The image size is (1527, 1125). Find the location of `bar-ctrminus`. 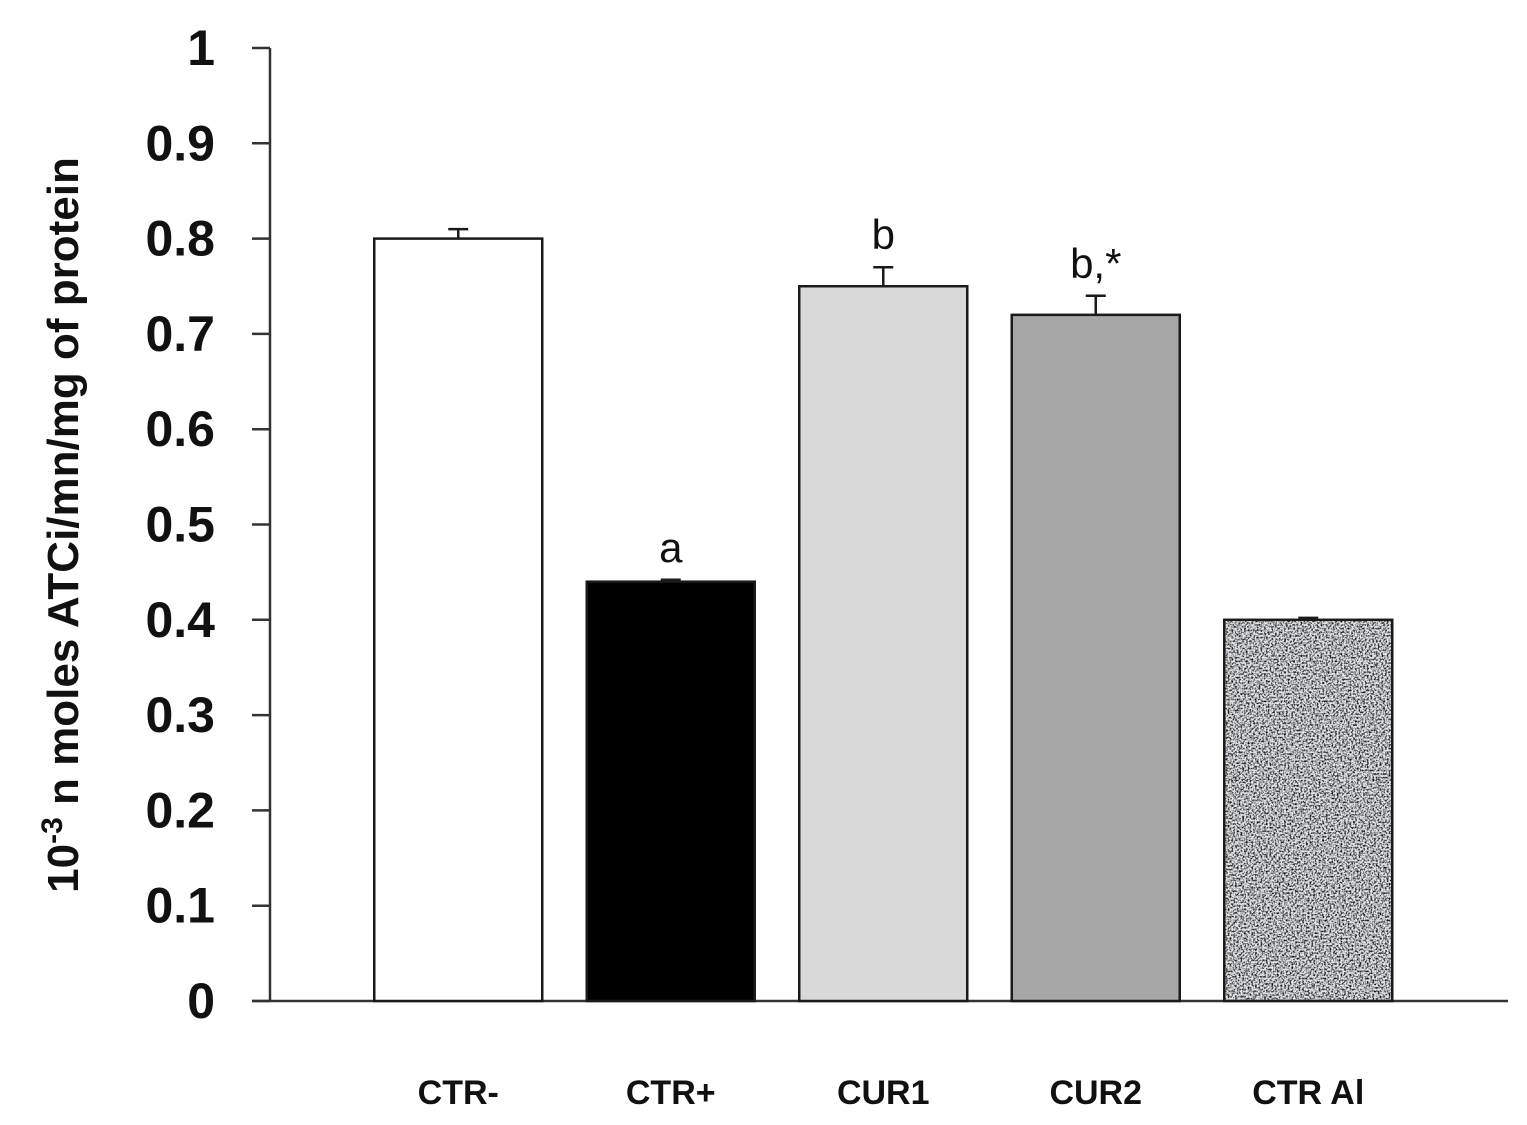

bar-ctrminus is located at coordinates (458, 620).